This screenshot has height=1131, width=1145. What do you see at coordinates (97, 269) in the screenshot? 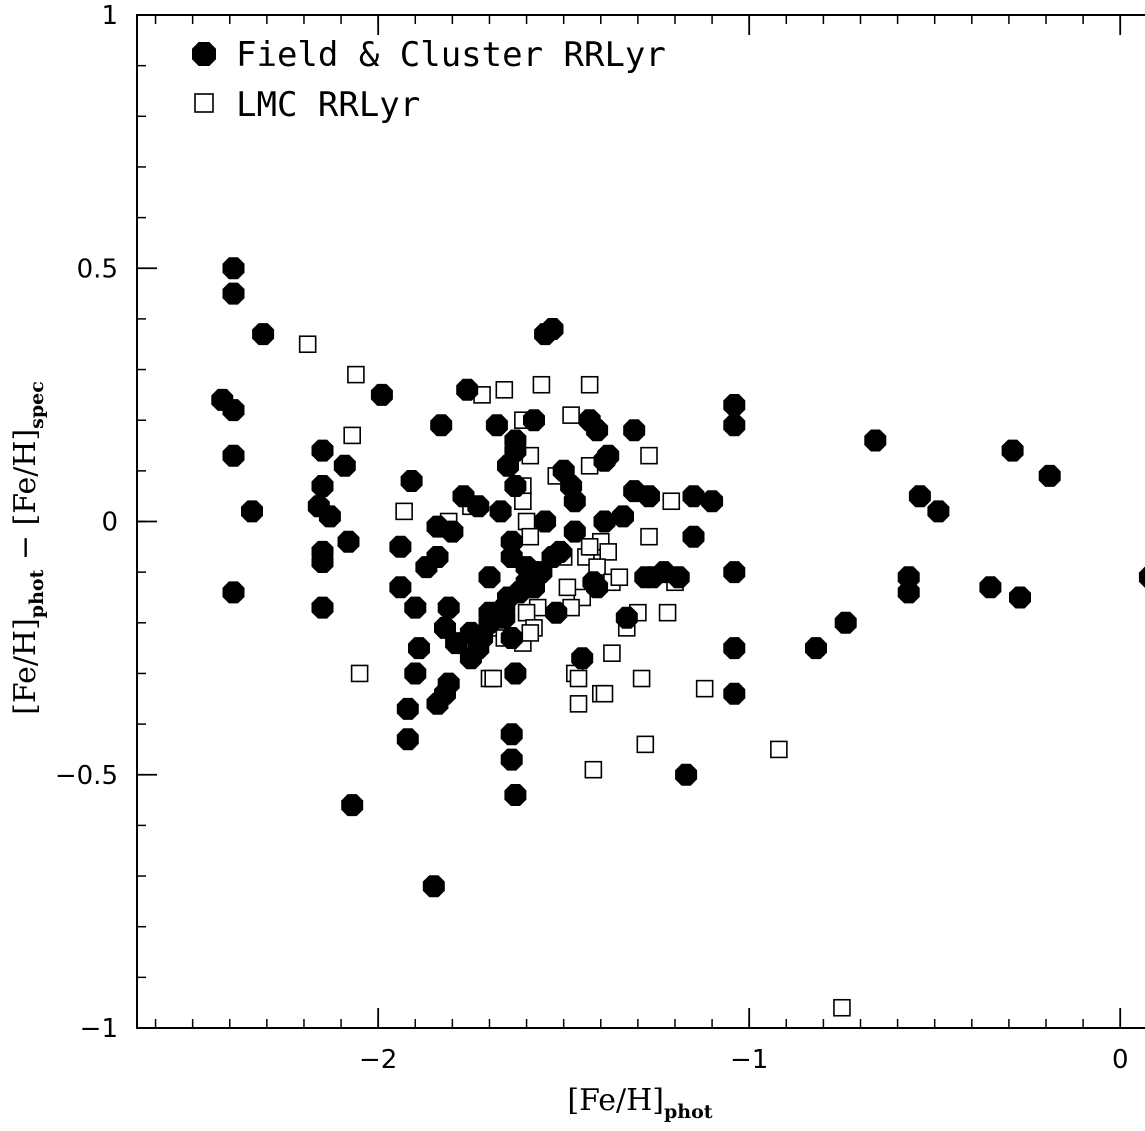
I see `y-tick-label: 0.5` at bounding box center [97, 269].